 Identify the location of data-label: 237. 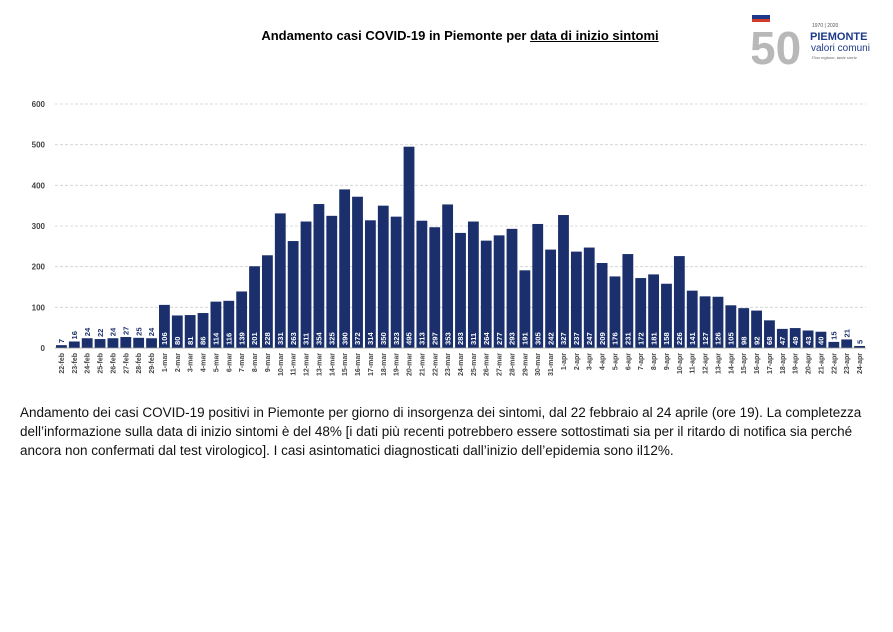
(576, 338).